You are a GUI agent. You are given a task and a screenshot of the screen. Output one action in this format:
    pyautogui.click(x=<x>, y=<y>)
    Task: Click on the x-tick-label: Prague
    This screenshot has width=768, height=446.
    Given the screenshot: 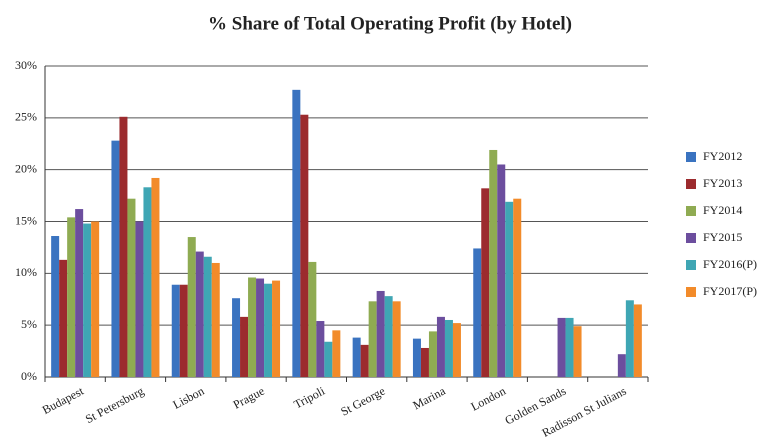 What is the action you would take?
    pyautogui.click(x=249, y=398)
    